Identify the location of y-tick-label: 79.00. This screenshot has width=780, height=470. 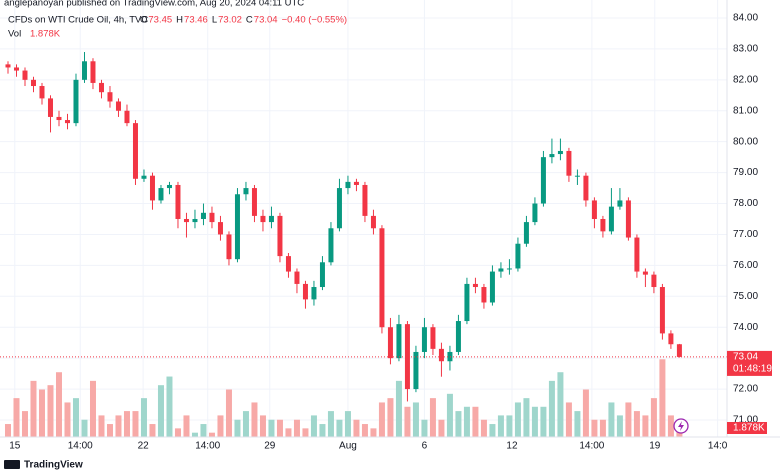
(745, 172).